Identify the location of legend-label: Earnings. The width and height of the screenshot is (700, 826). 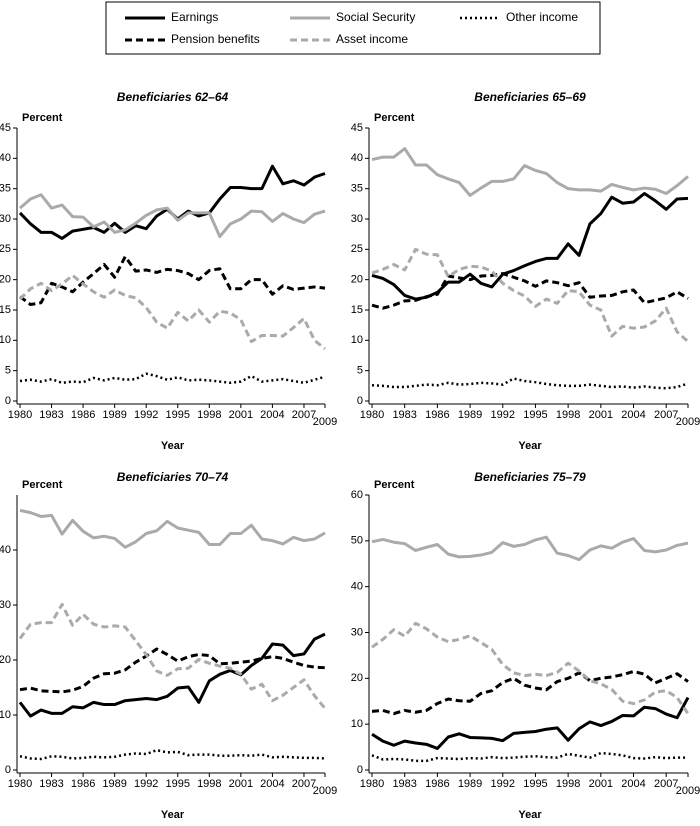
(194, 17).